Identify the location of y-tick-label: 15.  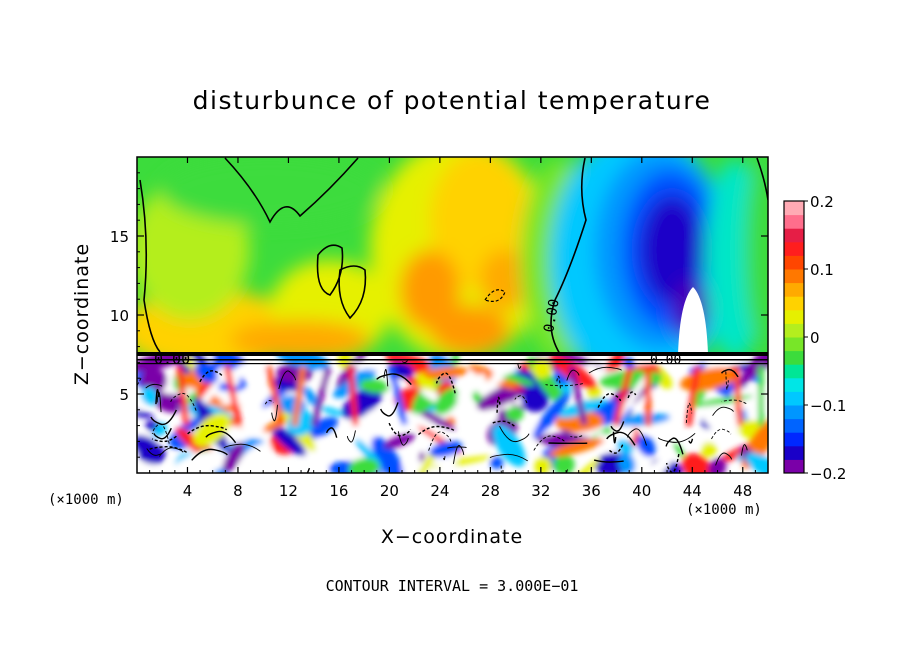
(119, 237).